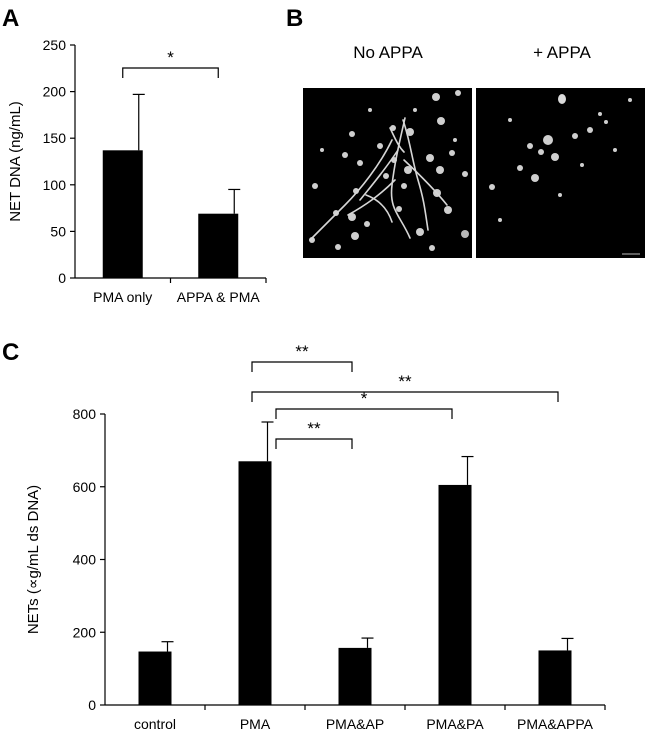 The height and width of the screenshot is (744, 646). What do you see at coordinates (15, 161) in the screenshot?
I see `y-axis-title: NET DNA (ng/mL)` at bounding box center [15, 161].